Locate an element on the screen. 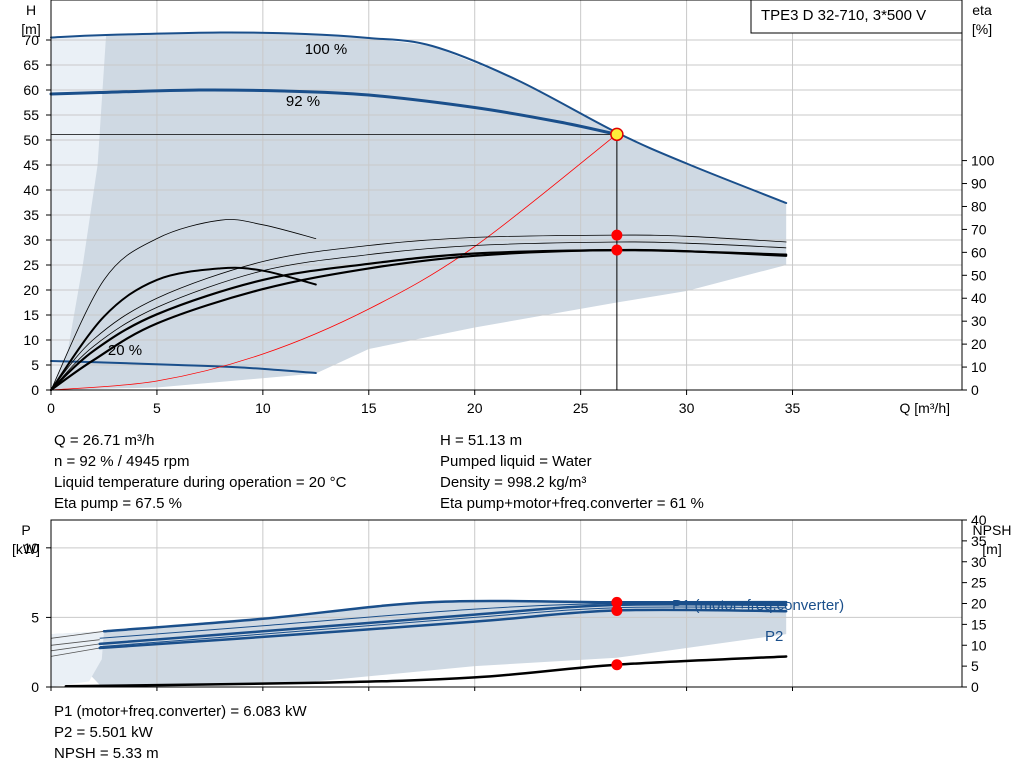  curve-label-100: 100 % is located at coordinates (326, 49).